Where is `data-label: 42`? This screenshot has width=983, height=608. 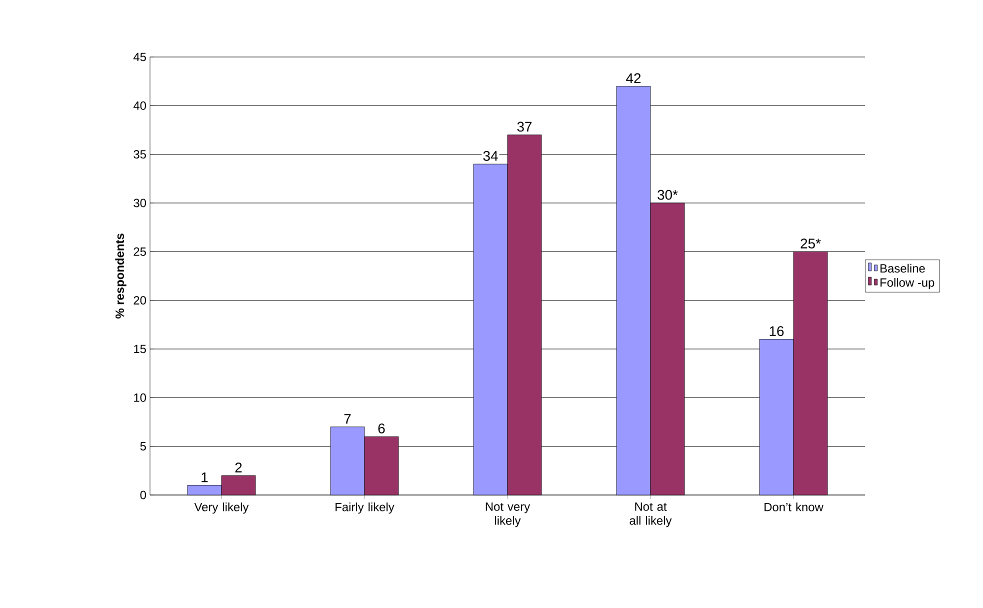
data-label: 42 is located at coordinates (633, 78).